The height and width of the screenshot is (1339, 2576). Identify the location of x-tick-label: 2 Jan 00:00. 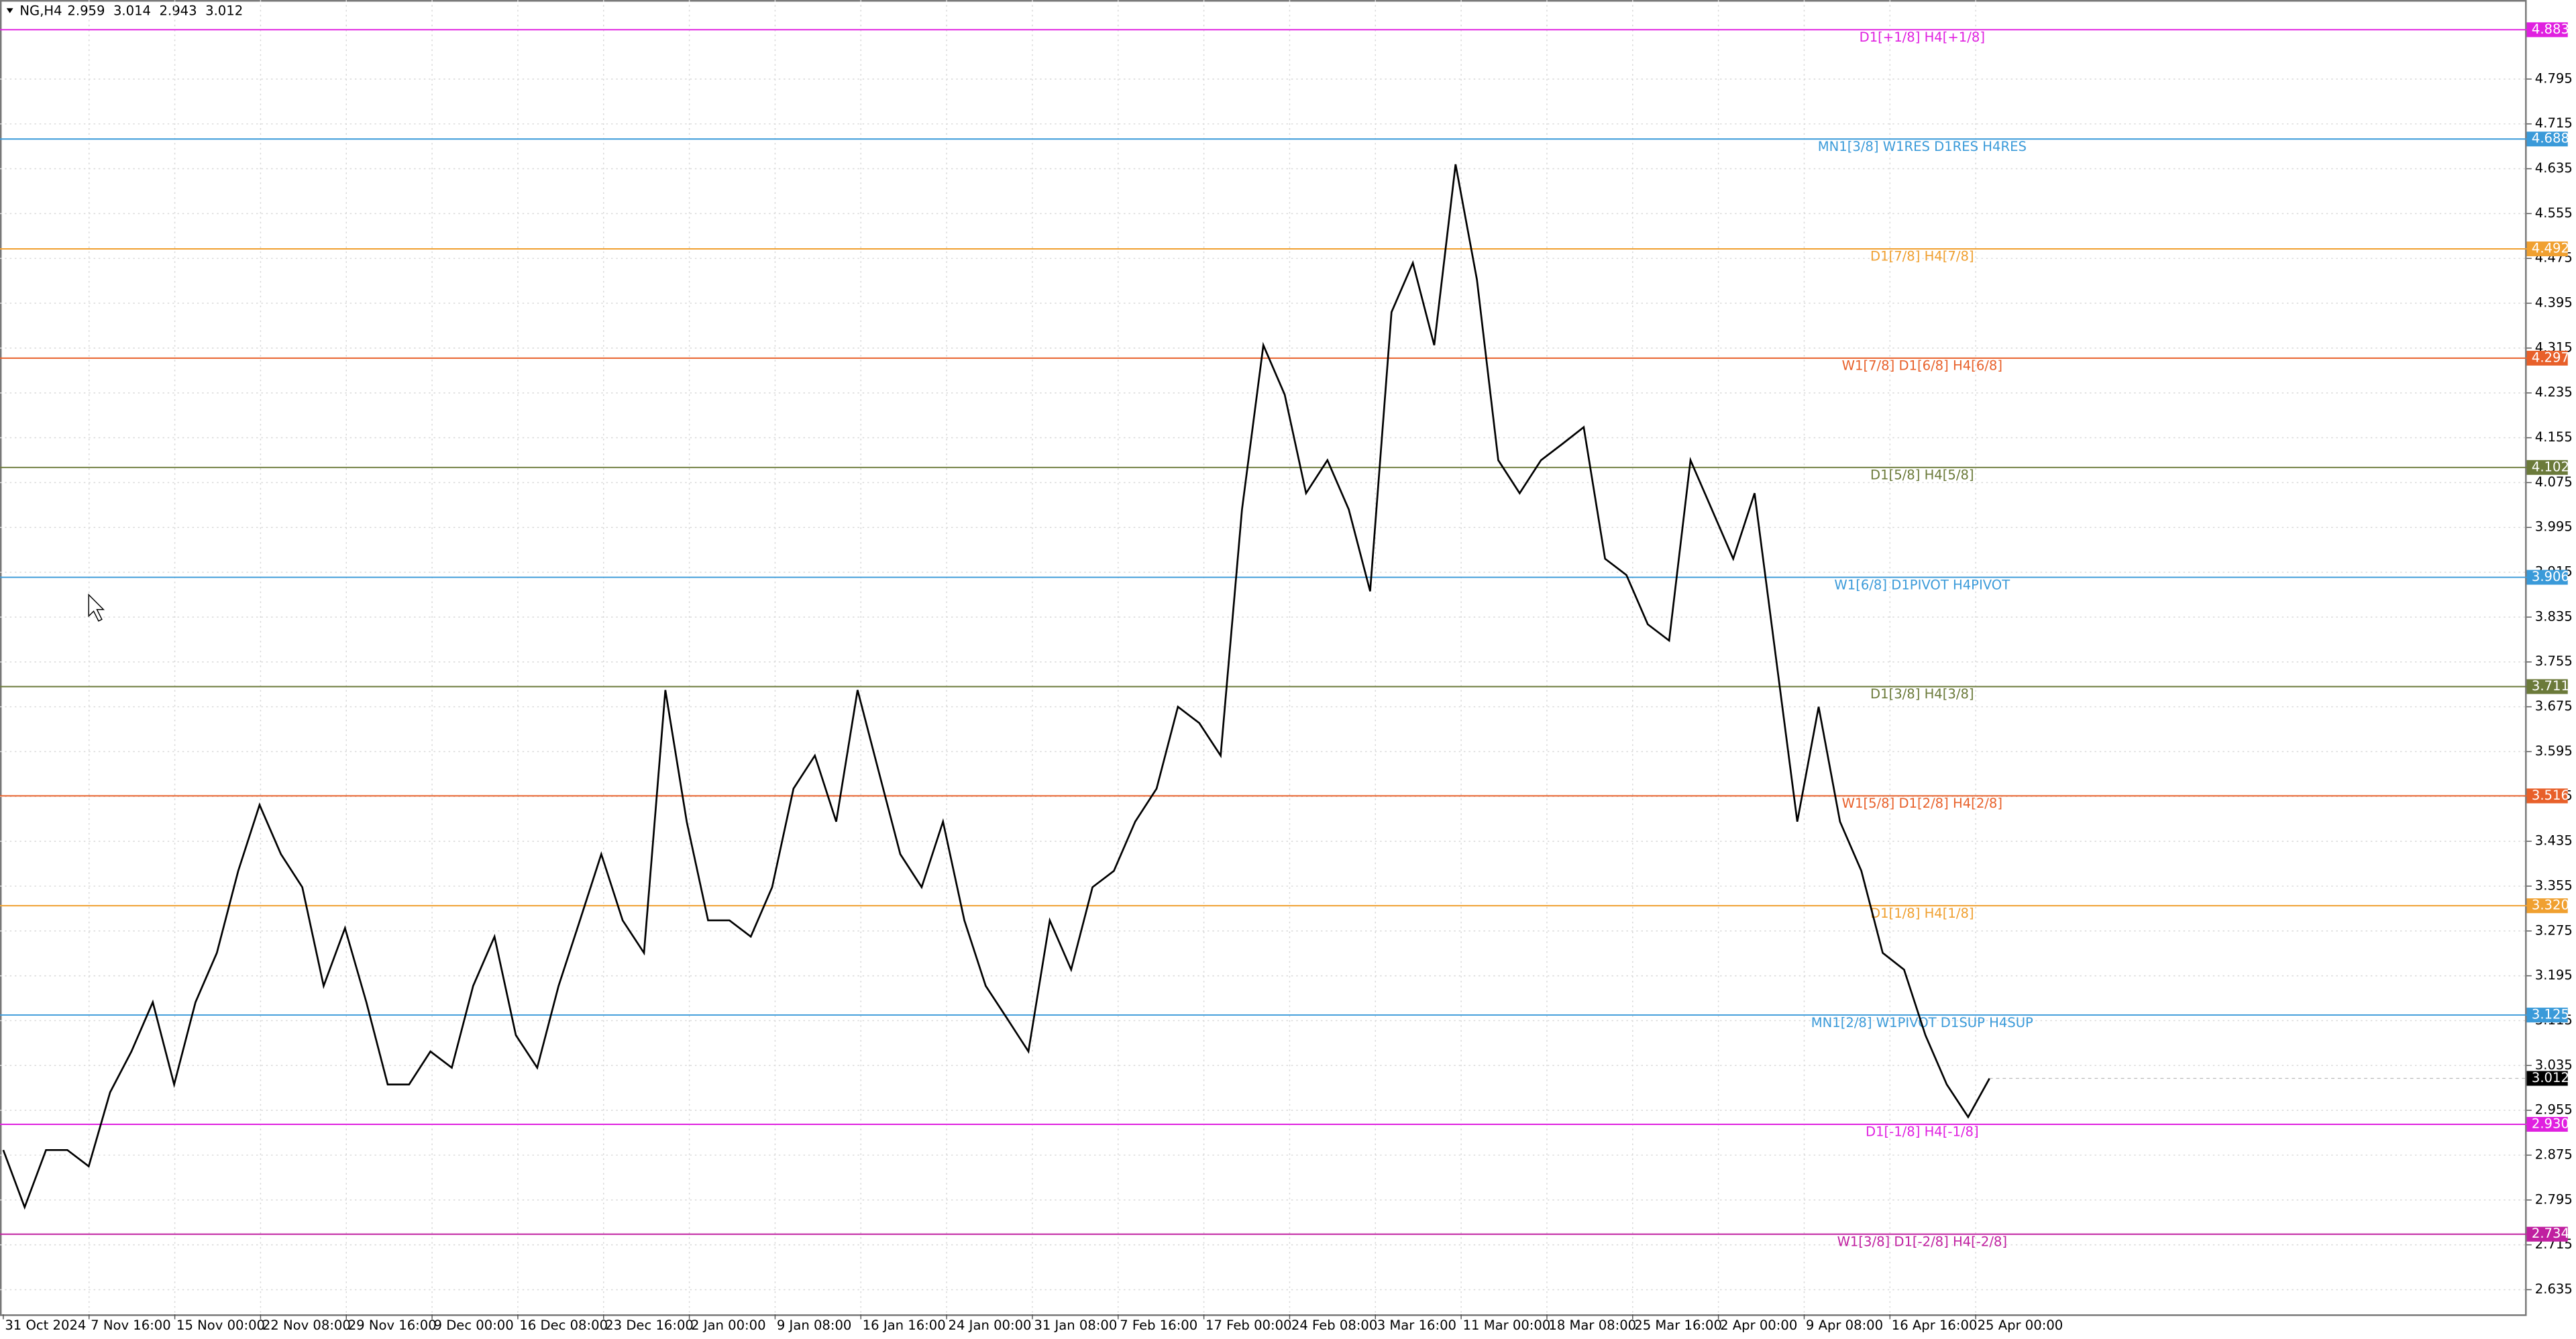
(728, 1325).